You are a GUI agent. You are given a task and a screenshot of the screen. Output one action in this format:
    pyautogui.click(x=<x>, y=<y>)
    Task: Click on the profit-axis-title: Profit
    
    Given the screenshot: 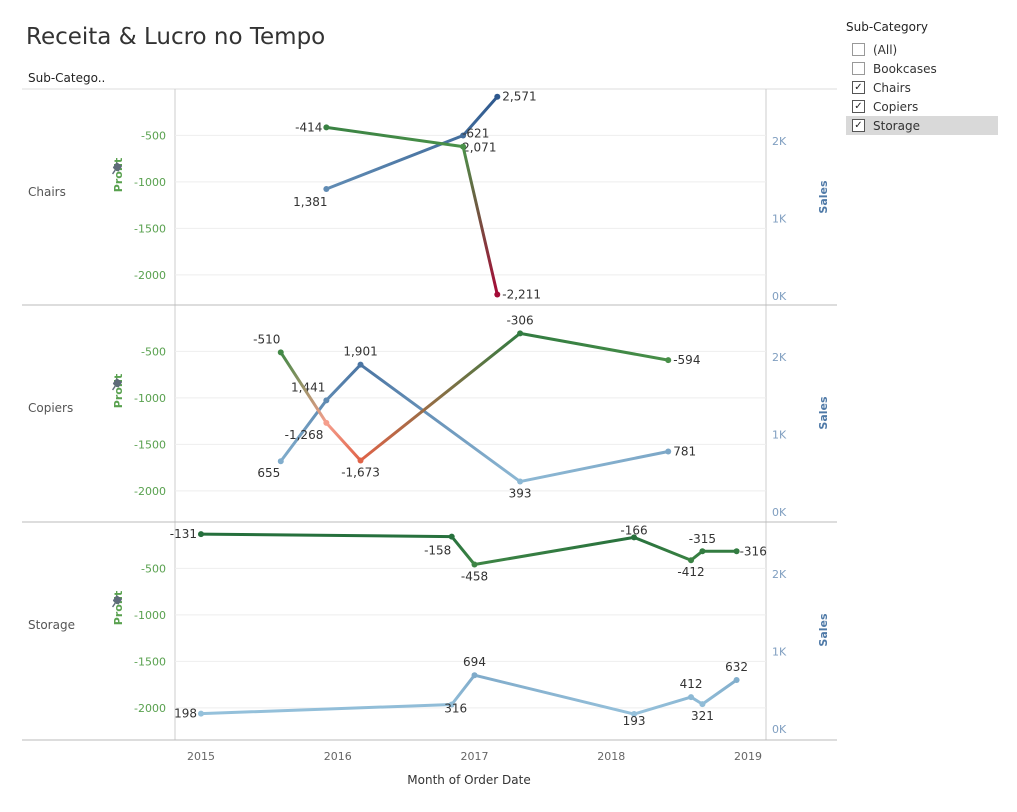 What is the action you would take?
    pyautogui.click(x=118, y=175)
    